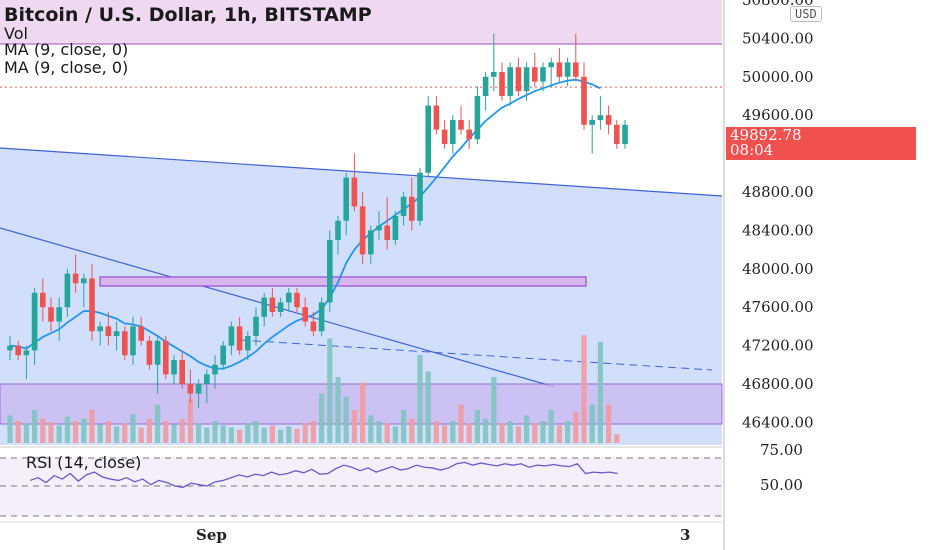  I want to click on rsi-indicator-label: RSI (14, close), so click(84, 462).